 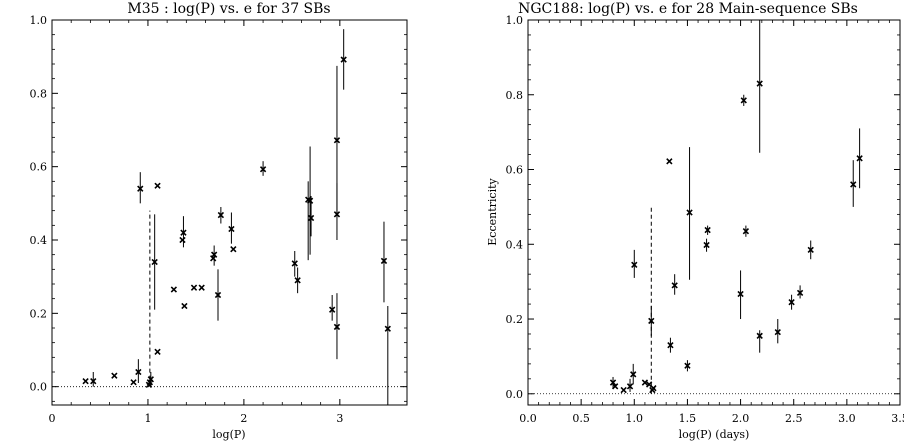 What do you see at coordinates (515, 244) in the screenshot?
I see `y-tick-label: 0.4` at bounding box center [515, 244].